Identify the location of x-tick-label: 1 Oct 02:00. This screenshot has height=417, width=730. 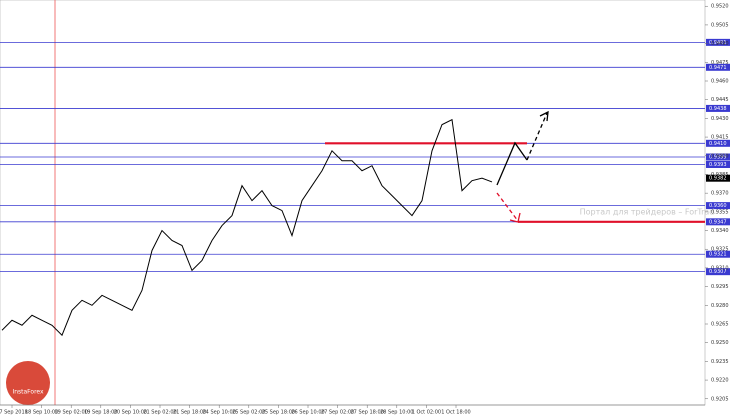
(426, 413).